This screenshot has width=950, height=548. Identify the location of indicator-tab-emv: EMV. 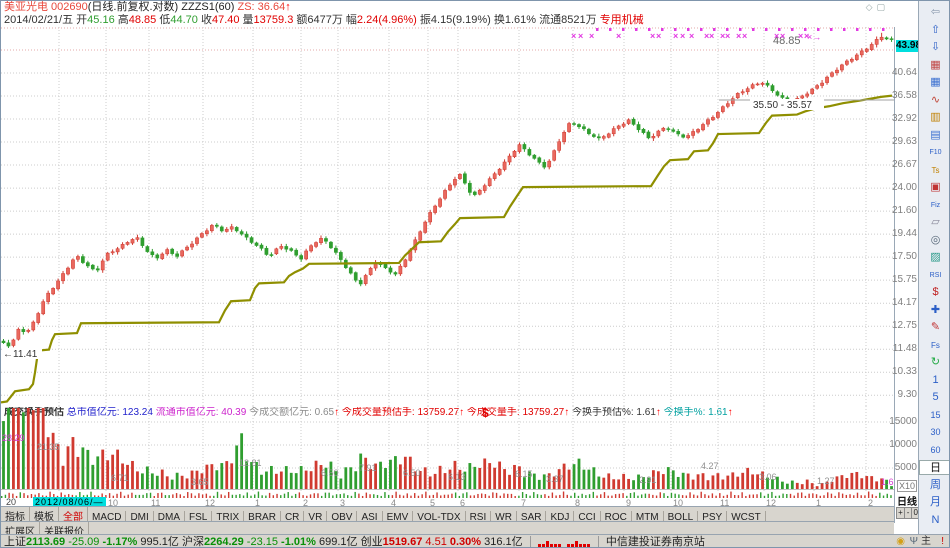
(398, 516).